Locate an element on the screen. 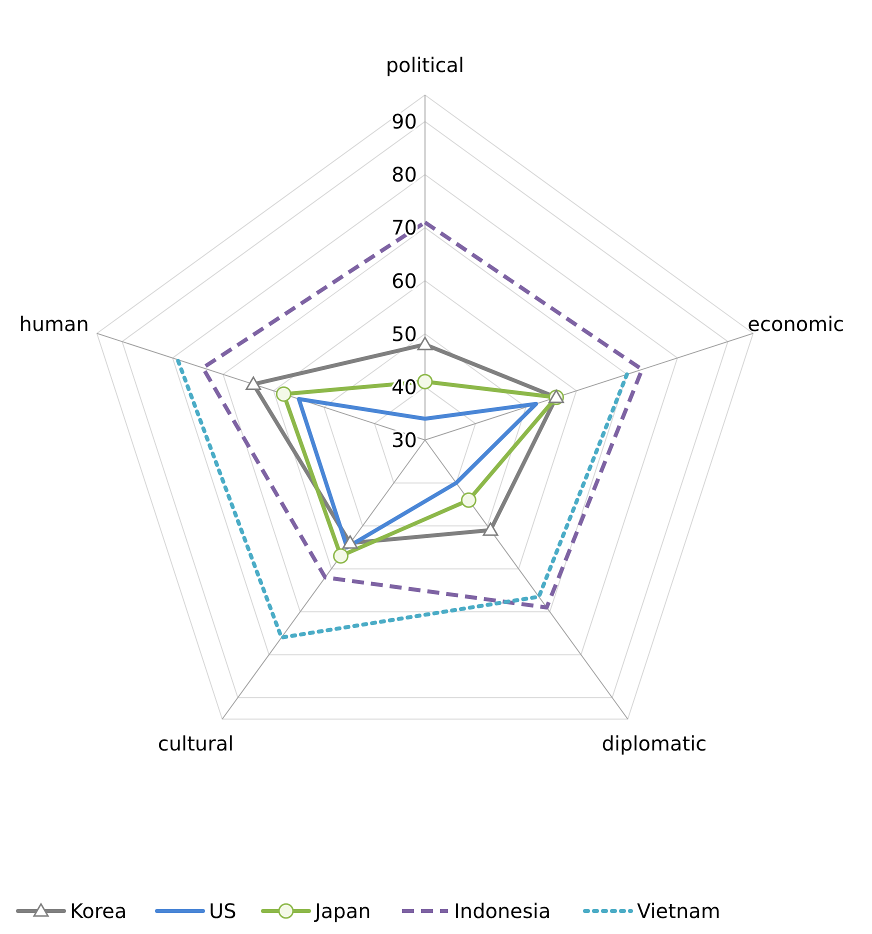  legend-label: Vietnam is located at coordinates (678, 911).